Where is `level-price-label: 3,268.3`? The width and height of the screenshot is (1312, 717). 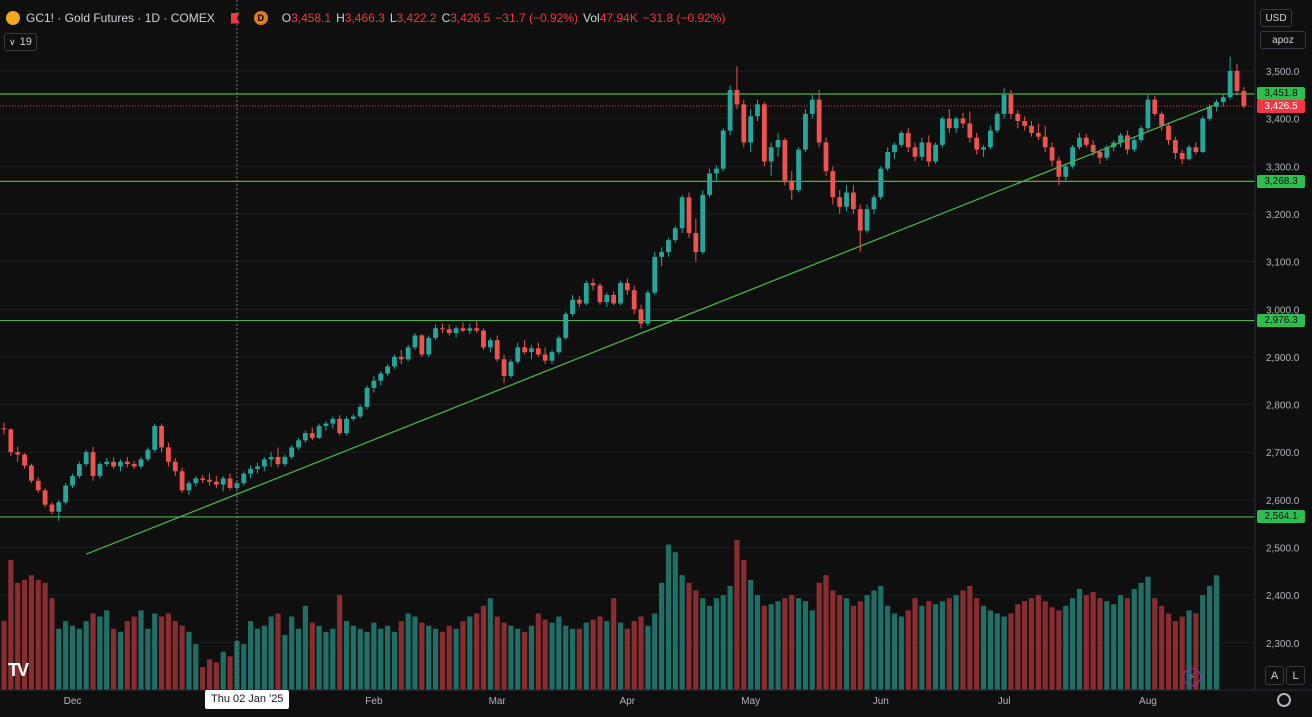 level-price-label: 3,268.3 is located at coordinates (1281, 181).